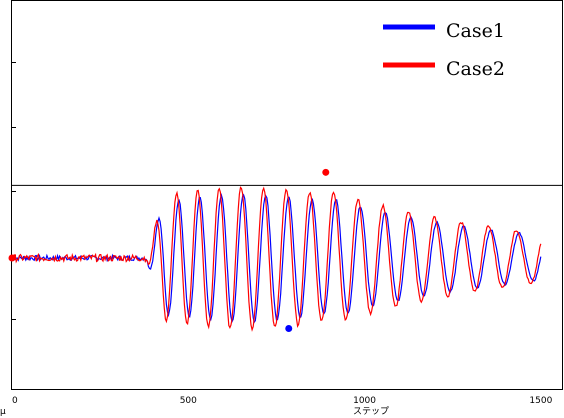 The width and height of the screenshot is (564, 418). What do you see at coordinates (282, 401) in the screenshot?
I see `x-tick-labels: 0 500 1000 1500` at bounding box center [282, 401].